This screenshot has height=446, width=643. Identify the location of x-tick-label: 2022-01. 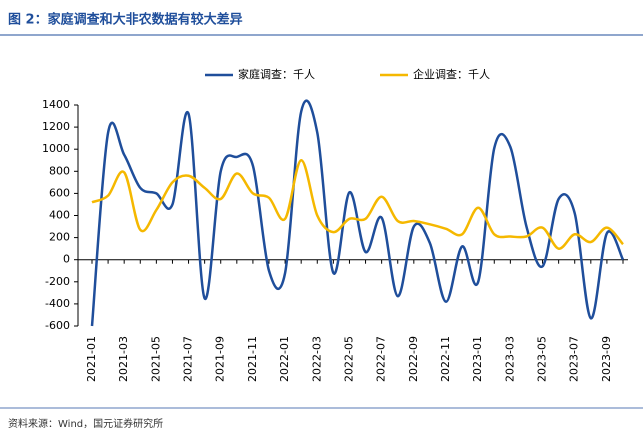
(284, 359).